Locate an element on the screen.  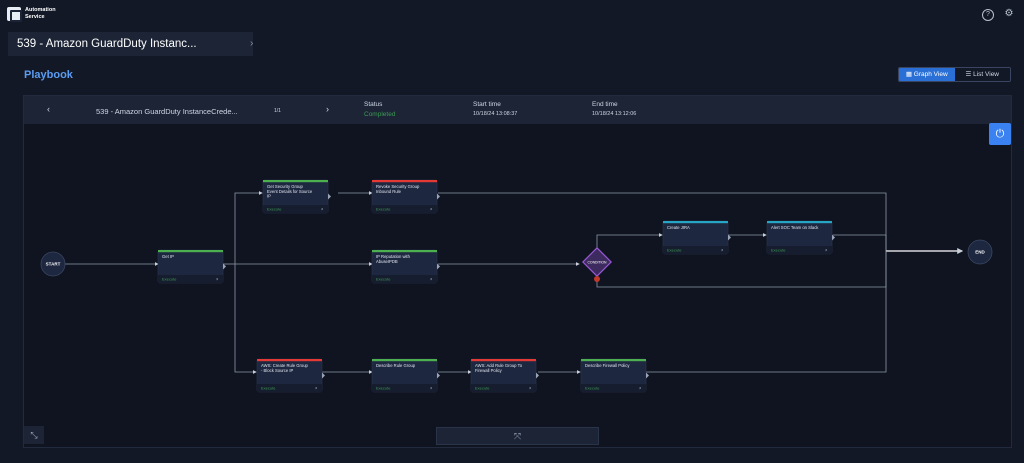
start-node-label: START is located at coordinates (53, 264).